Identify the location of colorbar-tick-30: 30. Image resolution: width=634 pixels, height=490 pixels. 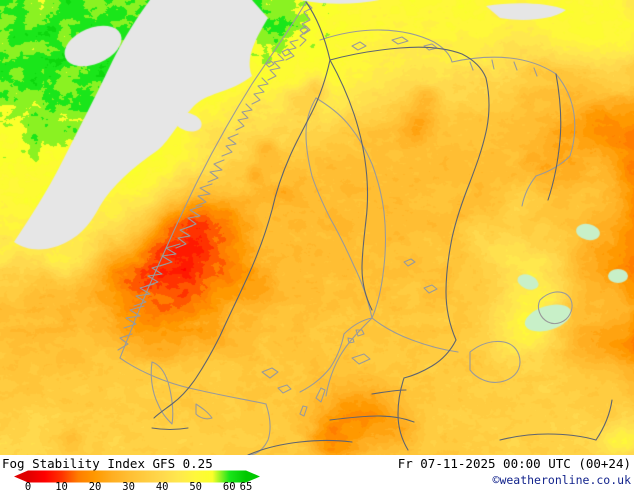
(128, 485).